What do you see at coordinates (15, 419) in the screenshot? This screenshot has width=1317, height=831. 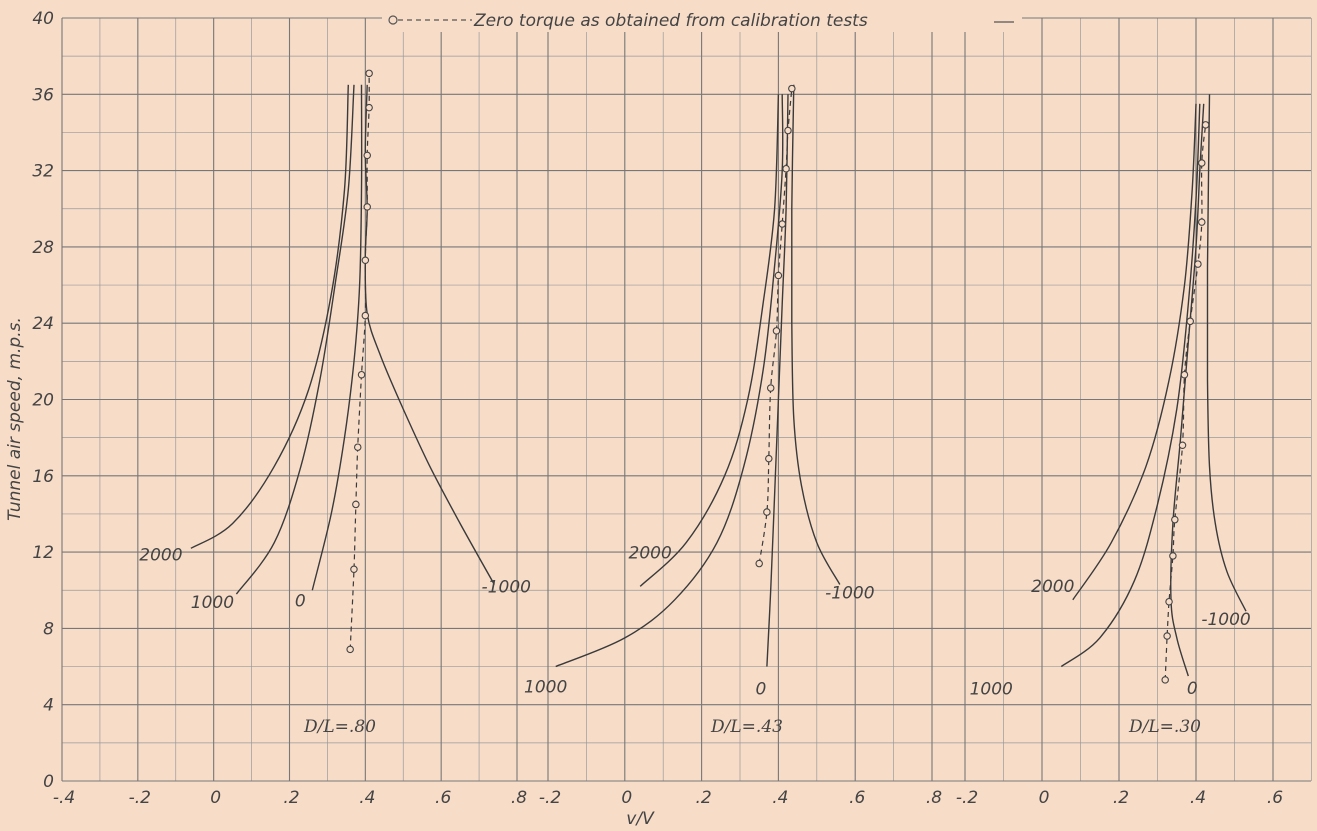 I see `y-axis-label: Tunnel air speed, m.p.s.` at bounding box center [15, 419].